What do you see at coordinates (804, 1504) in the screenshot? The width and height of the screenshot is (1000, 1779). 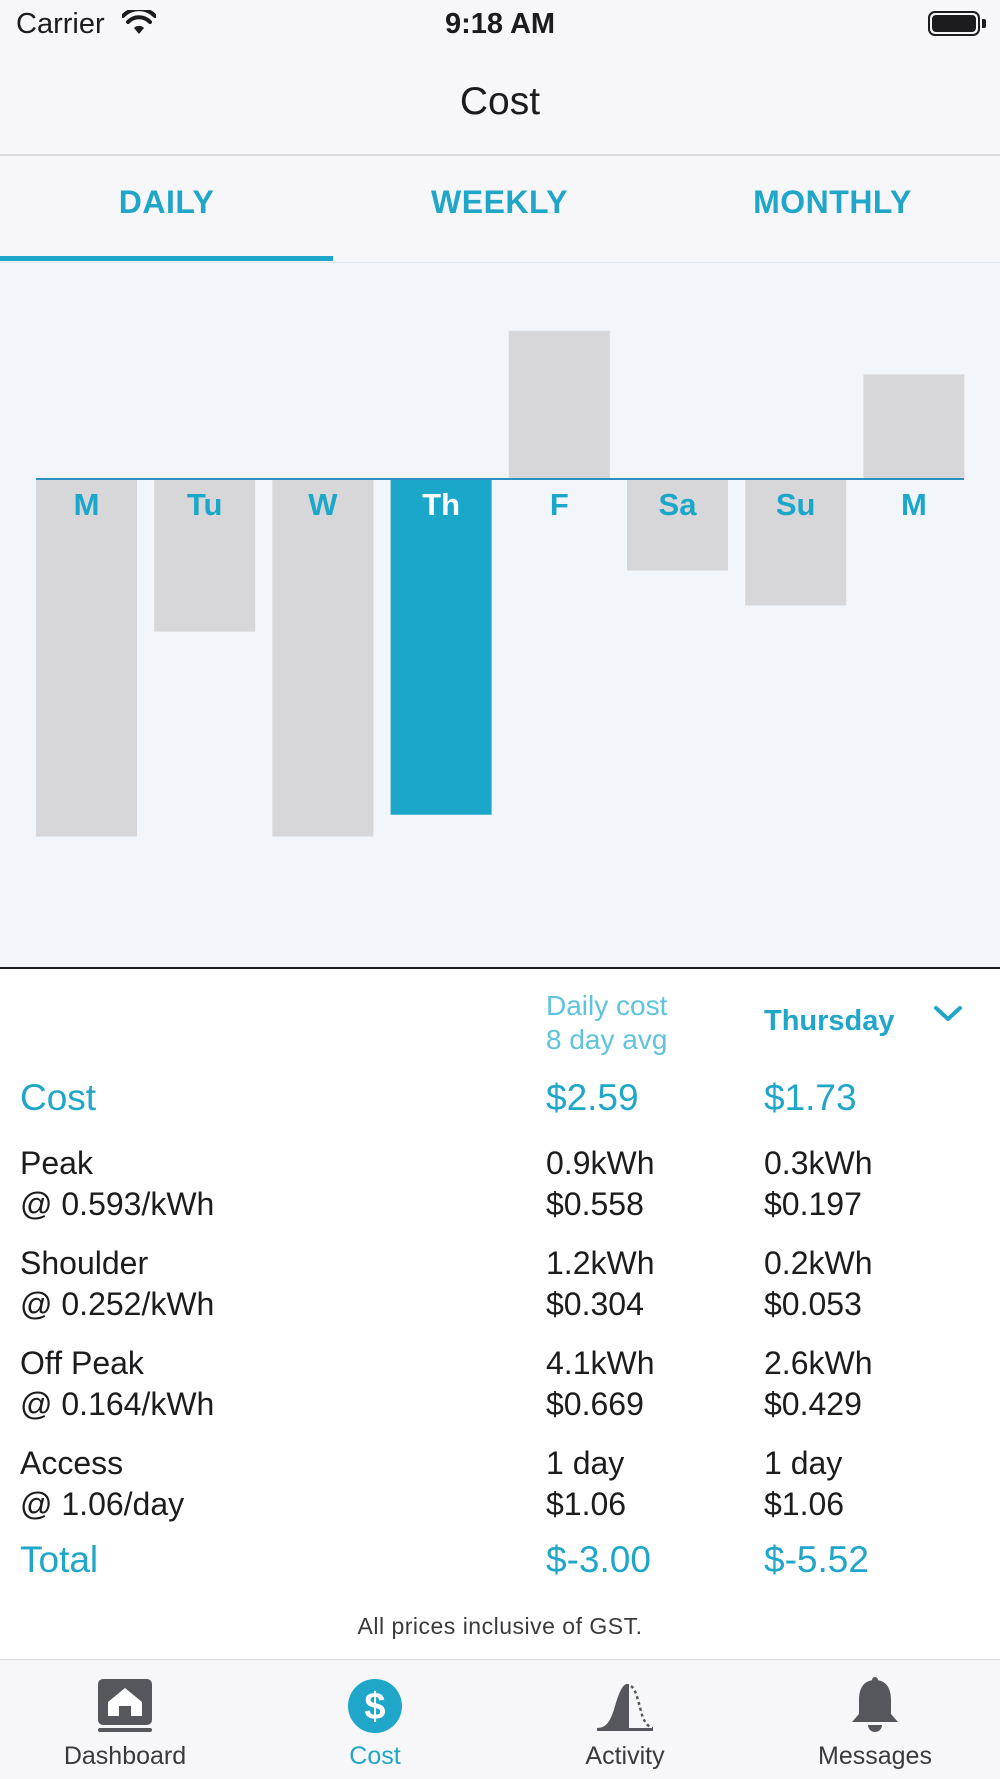 I see `row-day-line2: $1.06` at bounding box center [804, 1504].